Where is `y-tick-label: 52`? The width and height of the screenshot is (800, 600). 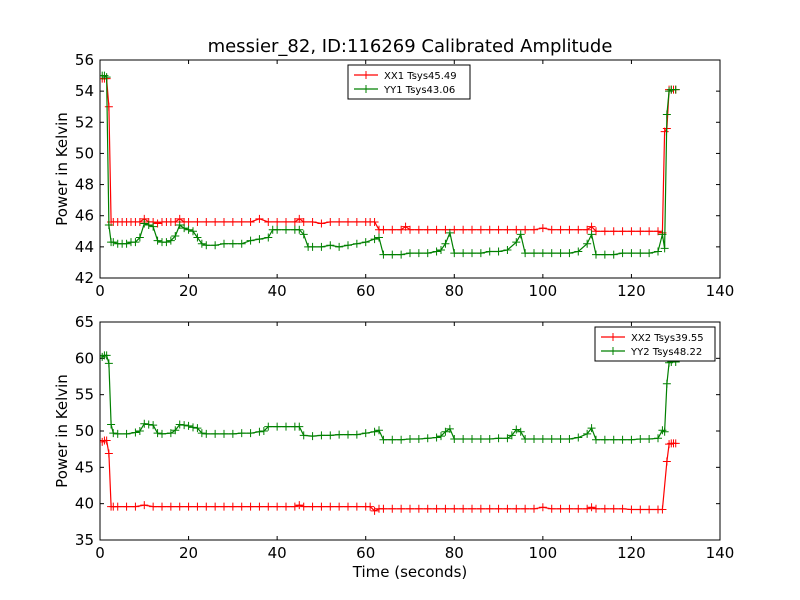
y-tick-label: 52 is located at coordinates (84, 122).